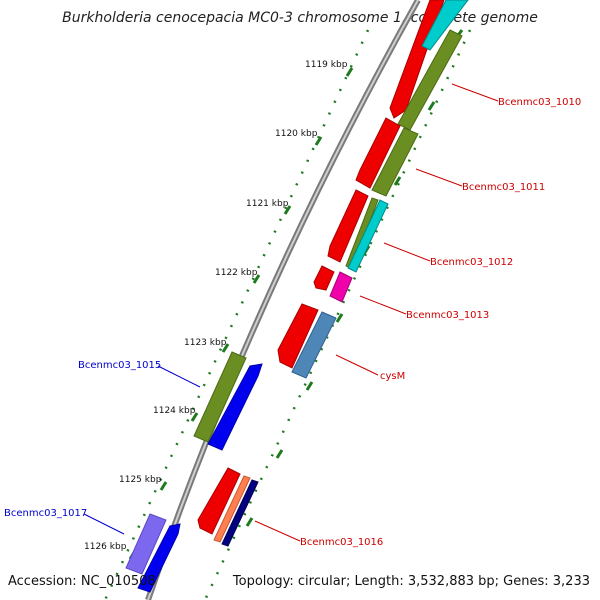  I want to click on gene-bcenmc03-1011-olive, so click(395, 162).